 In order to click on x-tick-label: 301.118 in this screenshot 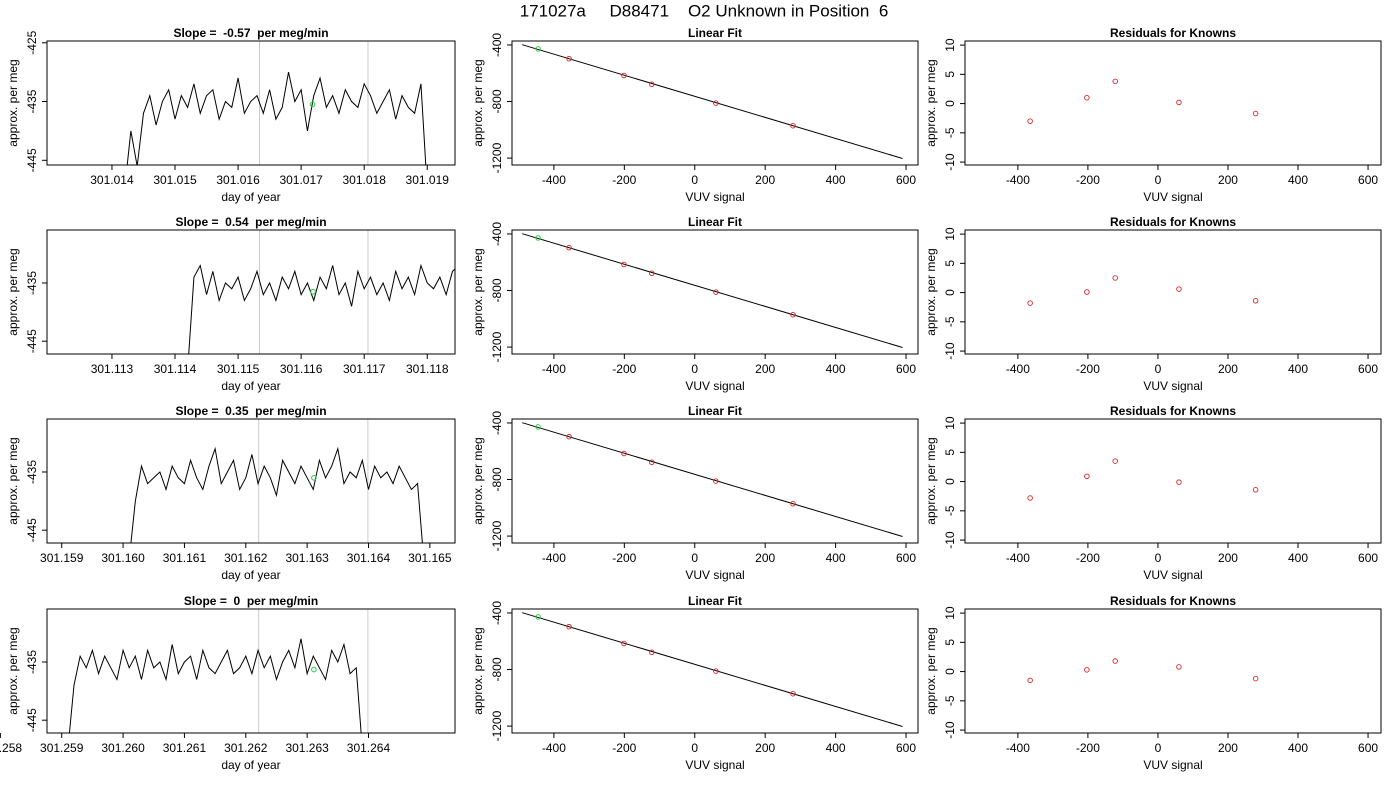, I will do `click(427, 369)`.